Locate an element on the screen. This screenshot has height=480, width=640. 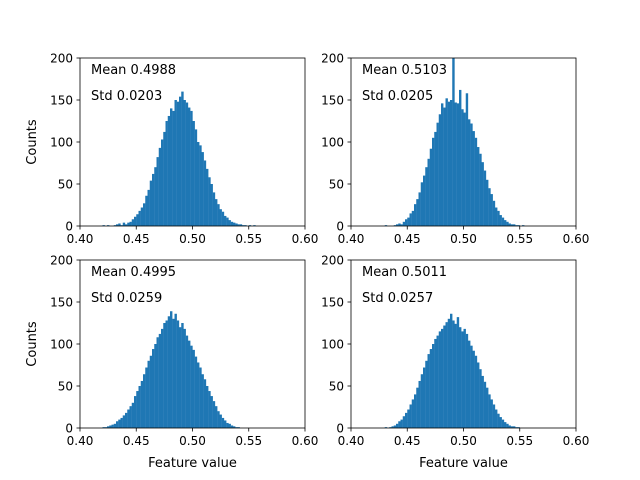
histogram-bars is located at coordinates (171, 369).